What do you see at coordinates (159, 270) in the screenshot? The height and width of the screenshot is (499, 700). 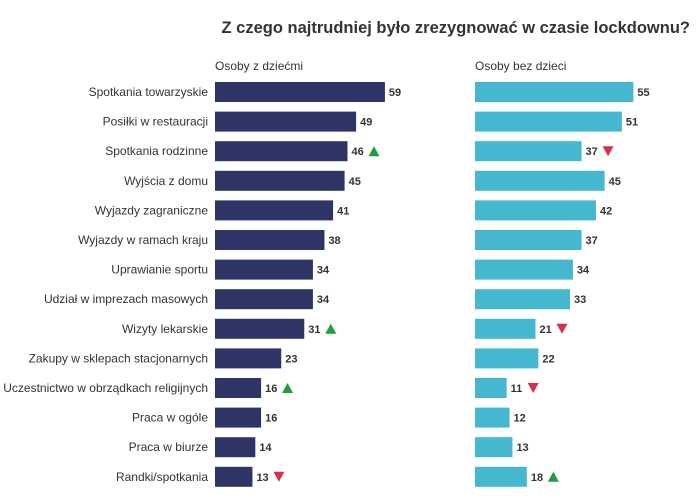 I see `category-label: Uprawianie sportu` at bounding box center [159, 270].